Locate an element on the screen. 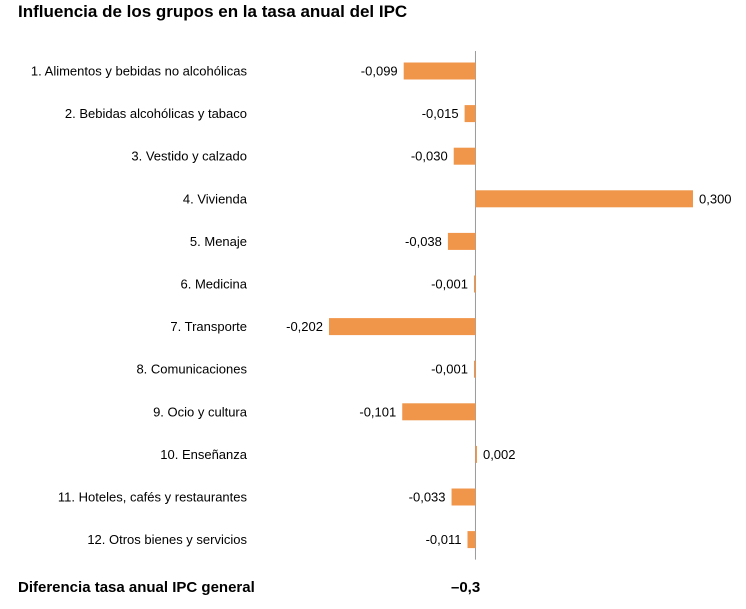  value-label: -0,101 is located at coordinates (377, 411).